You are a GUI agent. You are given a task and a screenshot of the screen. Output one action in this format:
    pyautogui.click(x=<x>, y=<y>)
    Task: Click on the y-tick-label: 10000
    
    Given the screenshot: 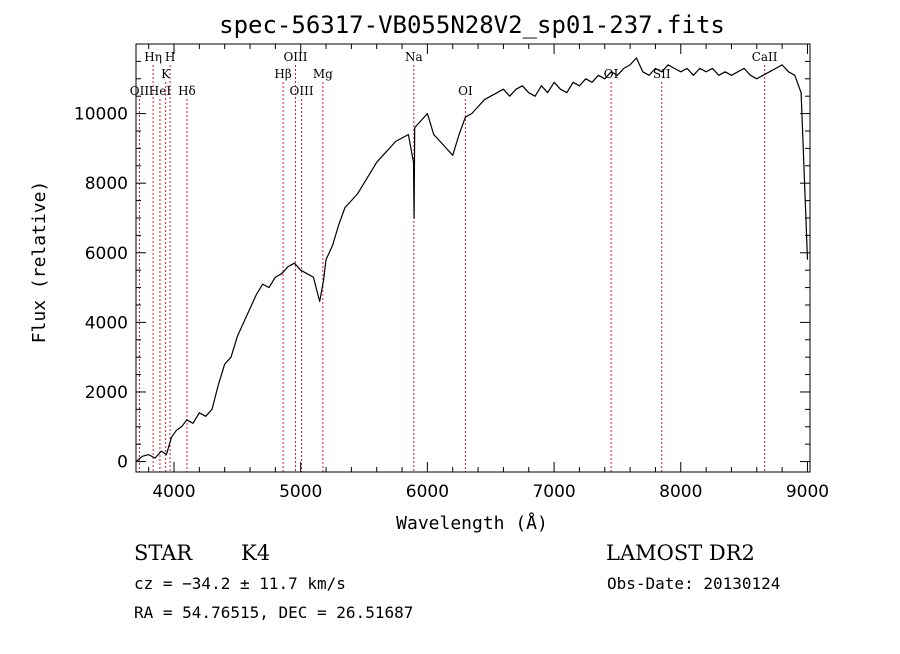 What is the action you would take?
    pyautogui.click(x=101, y=115)
    